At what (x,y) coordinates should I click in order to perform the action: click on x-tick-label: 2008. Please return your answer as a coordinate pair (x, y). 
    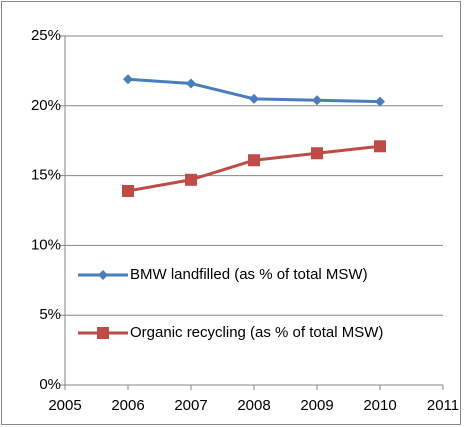
    Looking at the image, I should click on (253, 405).